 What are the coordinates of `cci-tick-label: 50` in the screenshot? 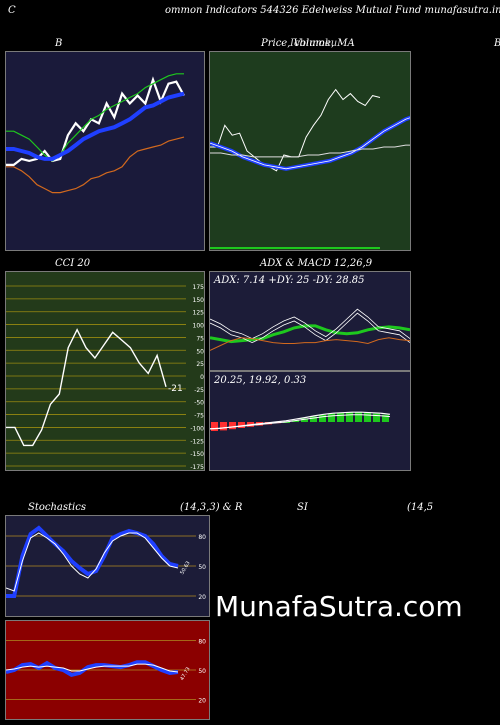 It's located at (200, 351).